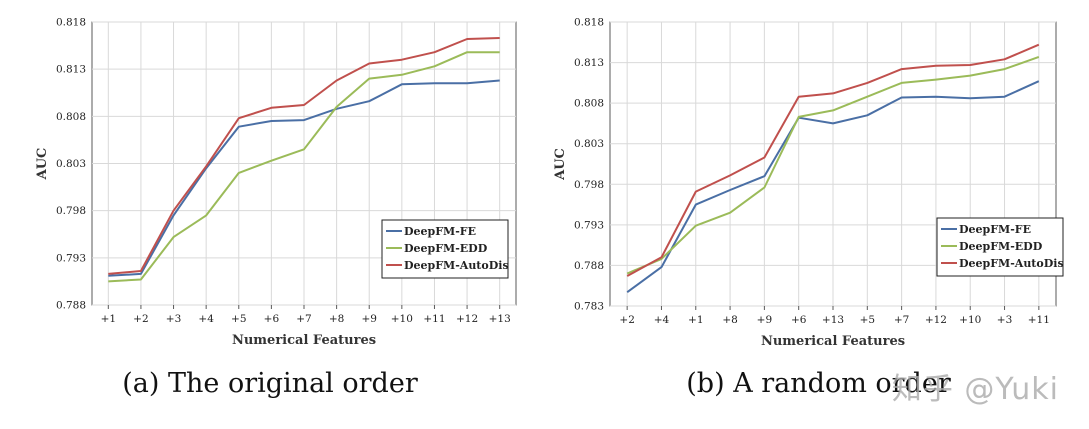 The width and height of the screenshot is (1089, 429). I want to click on y-tick-label: 0.783, so click(589, 307).